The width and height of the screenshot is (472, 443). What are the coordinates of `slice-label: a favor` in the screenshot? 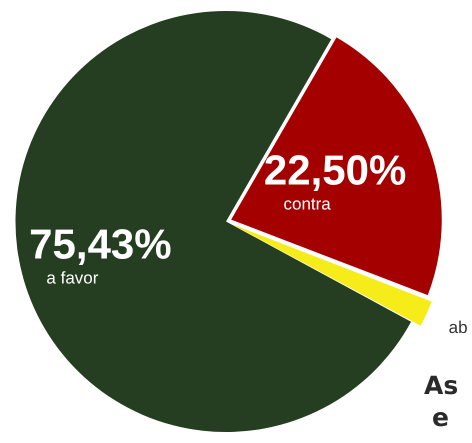 It's located at (72, 278).